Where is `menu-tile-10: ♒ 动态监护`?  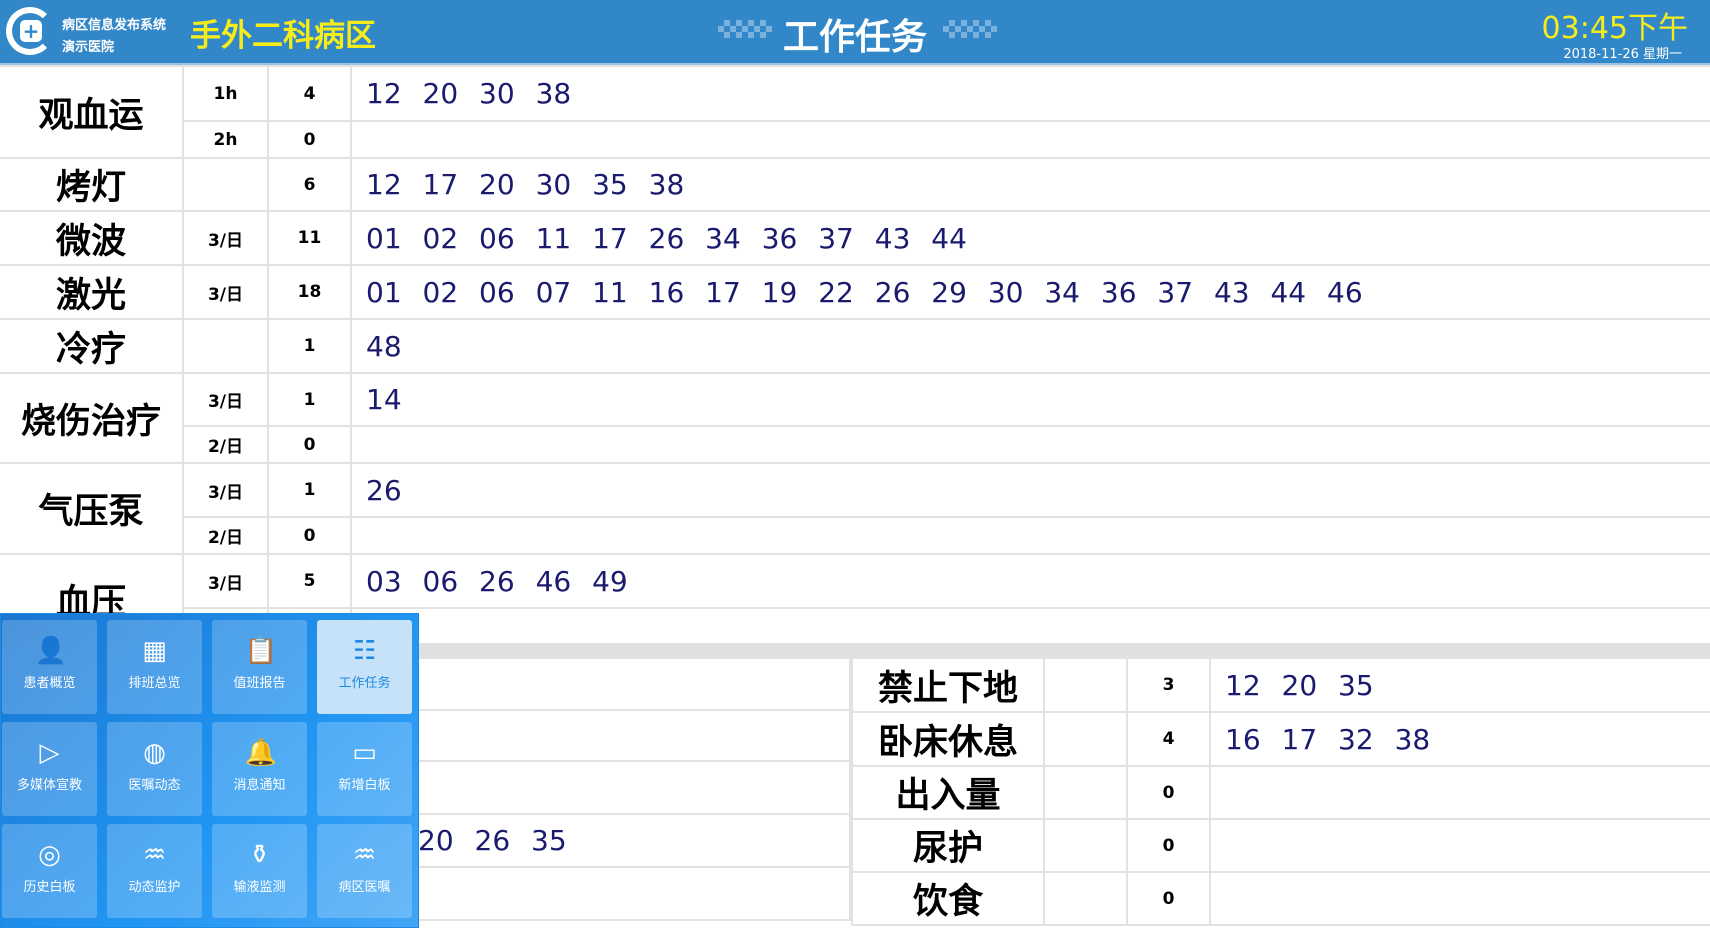
menu-tile-10: ♒ 动态监护 is located at coordinates (154, 871).